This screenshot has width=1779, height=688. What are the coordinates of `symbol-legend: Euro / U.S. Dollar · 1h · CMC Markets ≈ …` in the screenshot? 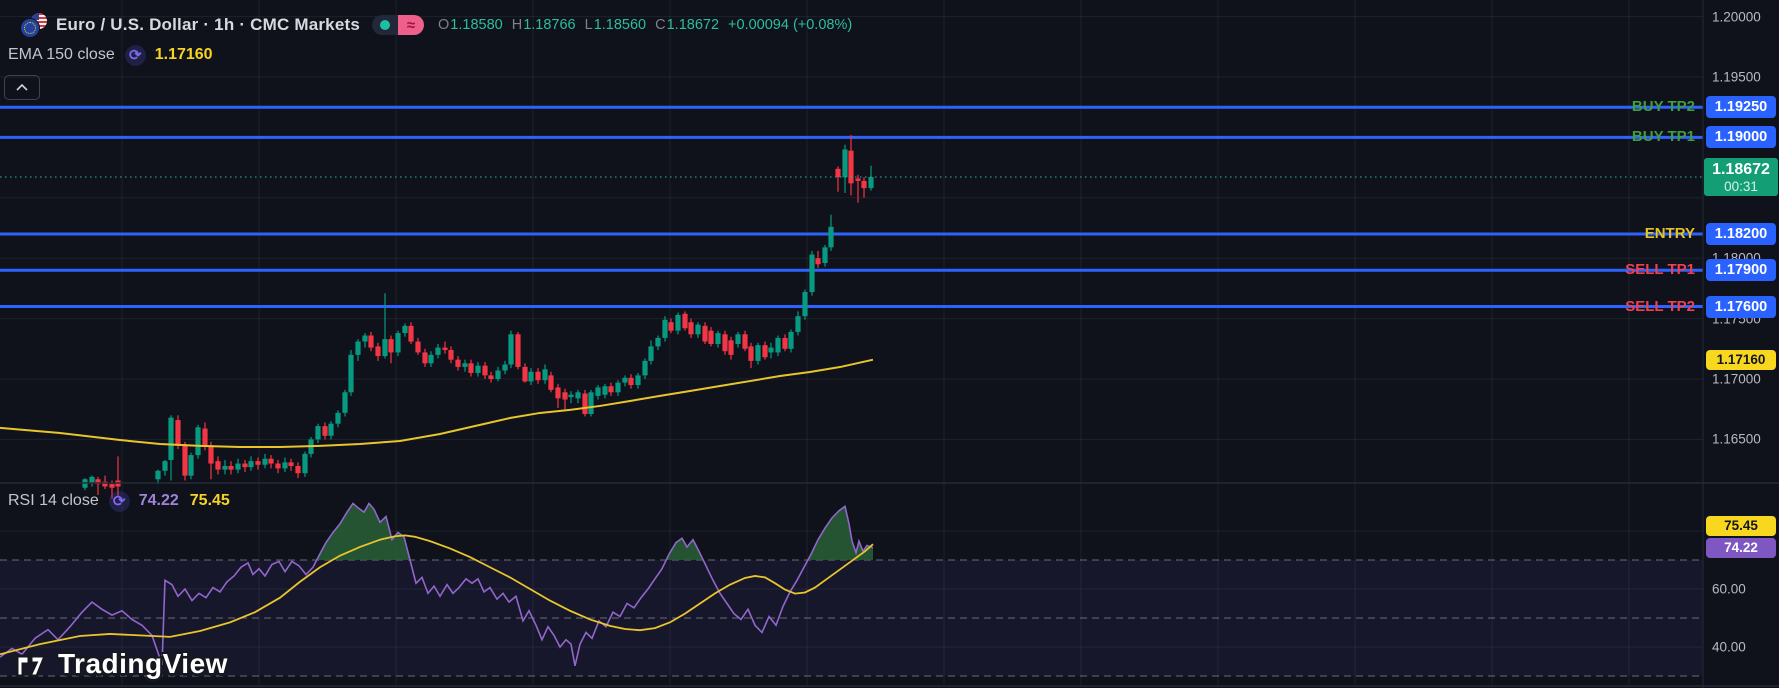 It's located at (436, 25).